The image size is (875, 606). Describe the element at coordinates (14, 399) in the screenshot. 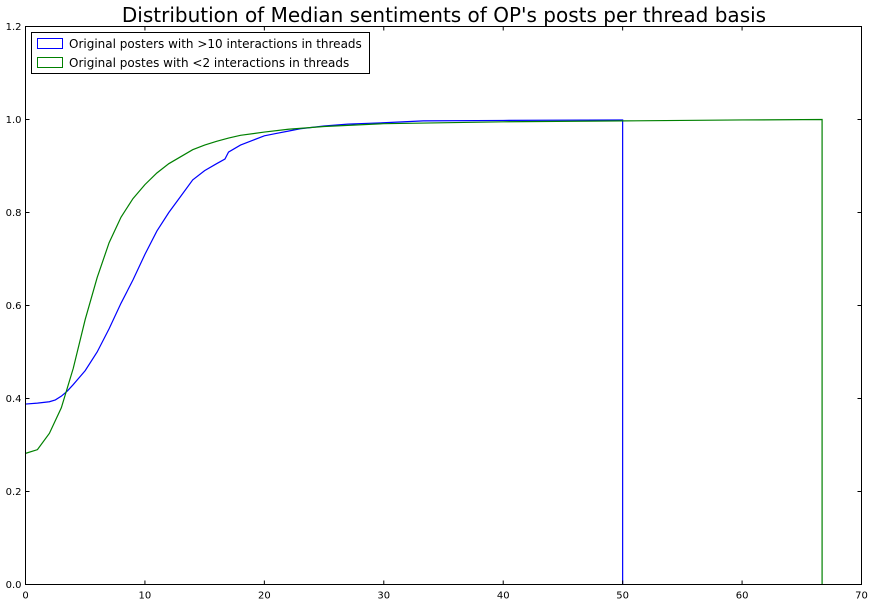

I see `y-tick-label: 0.4` at that location.